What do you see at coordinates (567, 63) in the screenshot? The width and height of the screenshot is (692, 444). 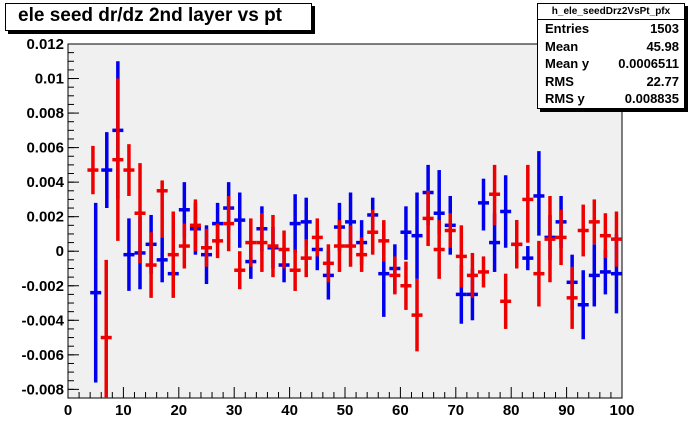 I see `stats-label: Mean y` at bounding box center [567, 63].